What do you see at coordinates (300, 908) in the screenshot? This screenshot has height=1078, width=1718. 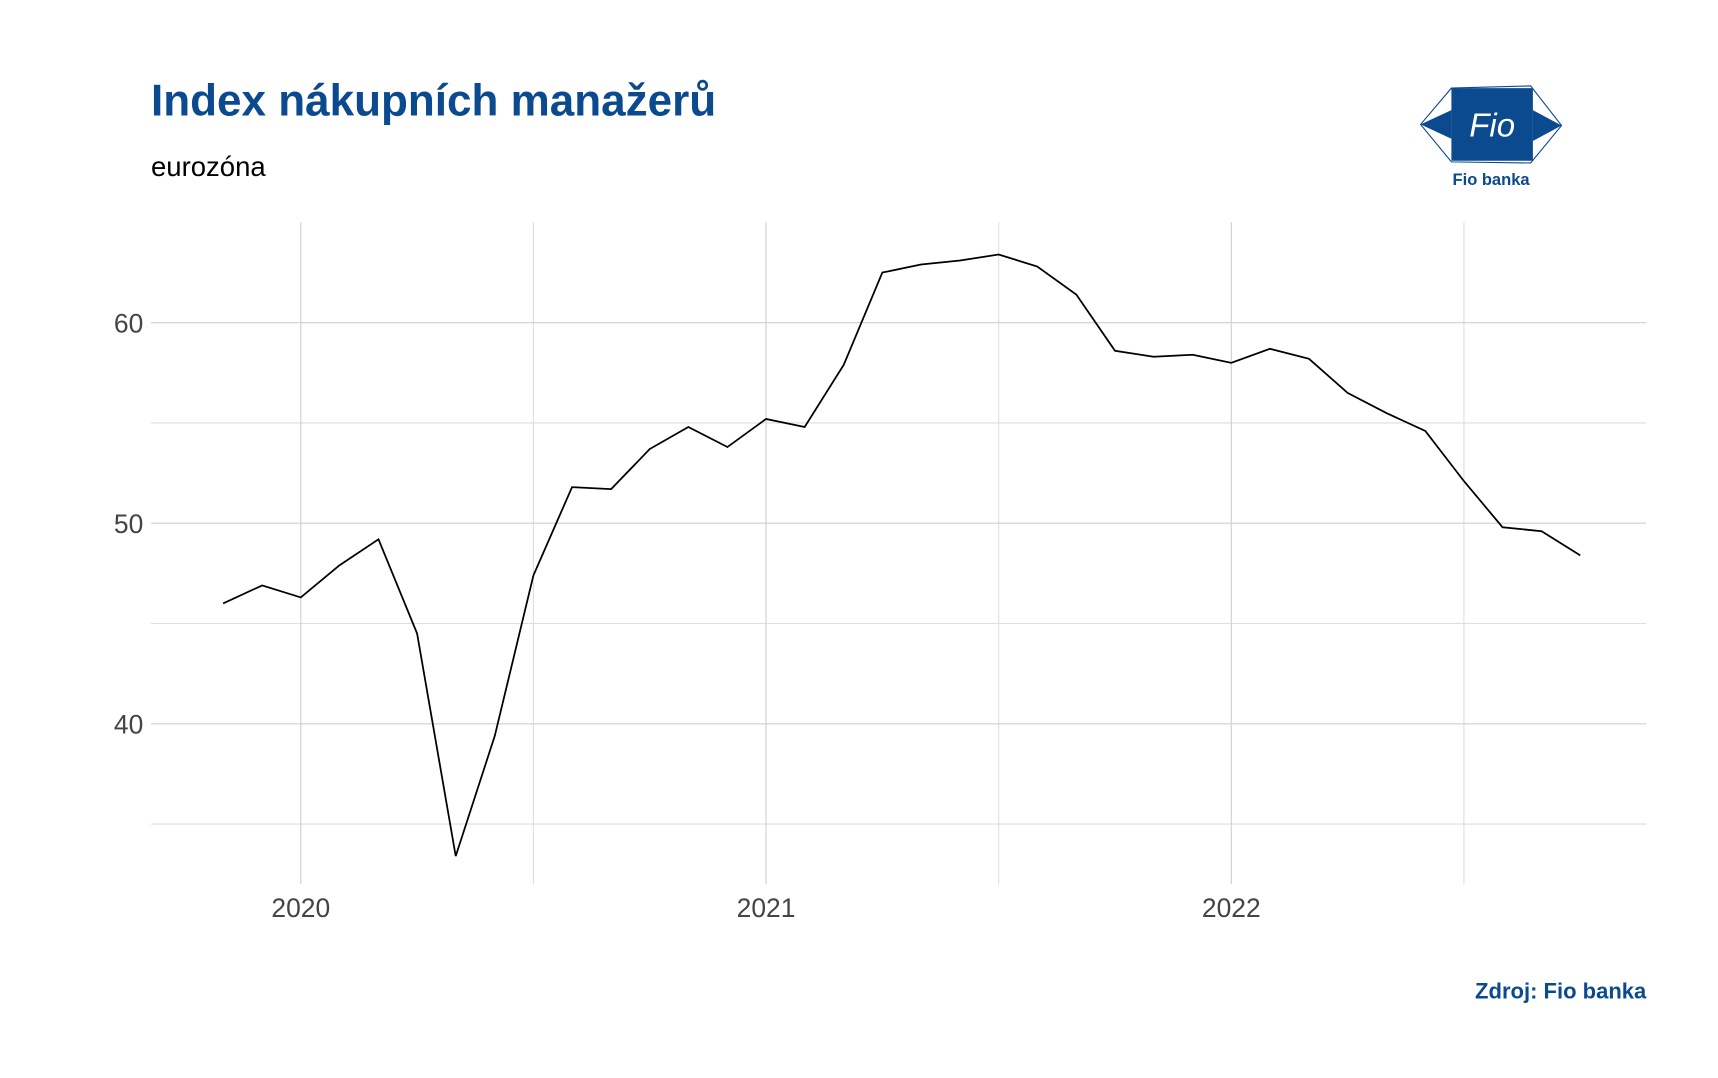 I see `x-tick-label: 2020` at bounding box center [300, 908].